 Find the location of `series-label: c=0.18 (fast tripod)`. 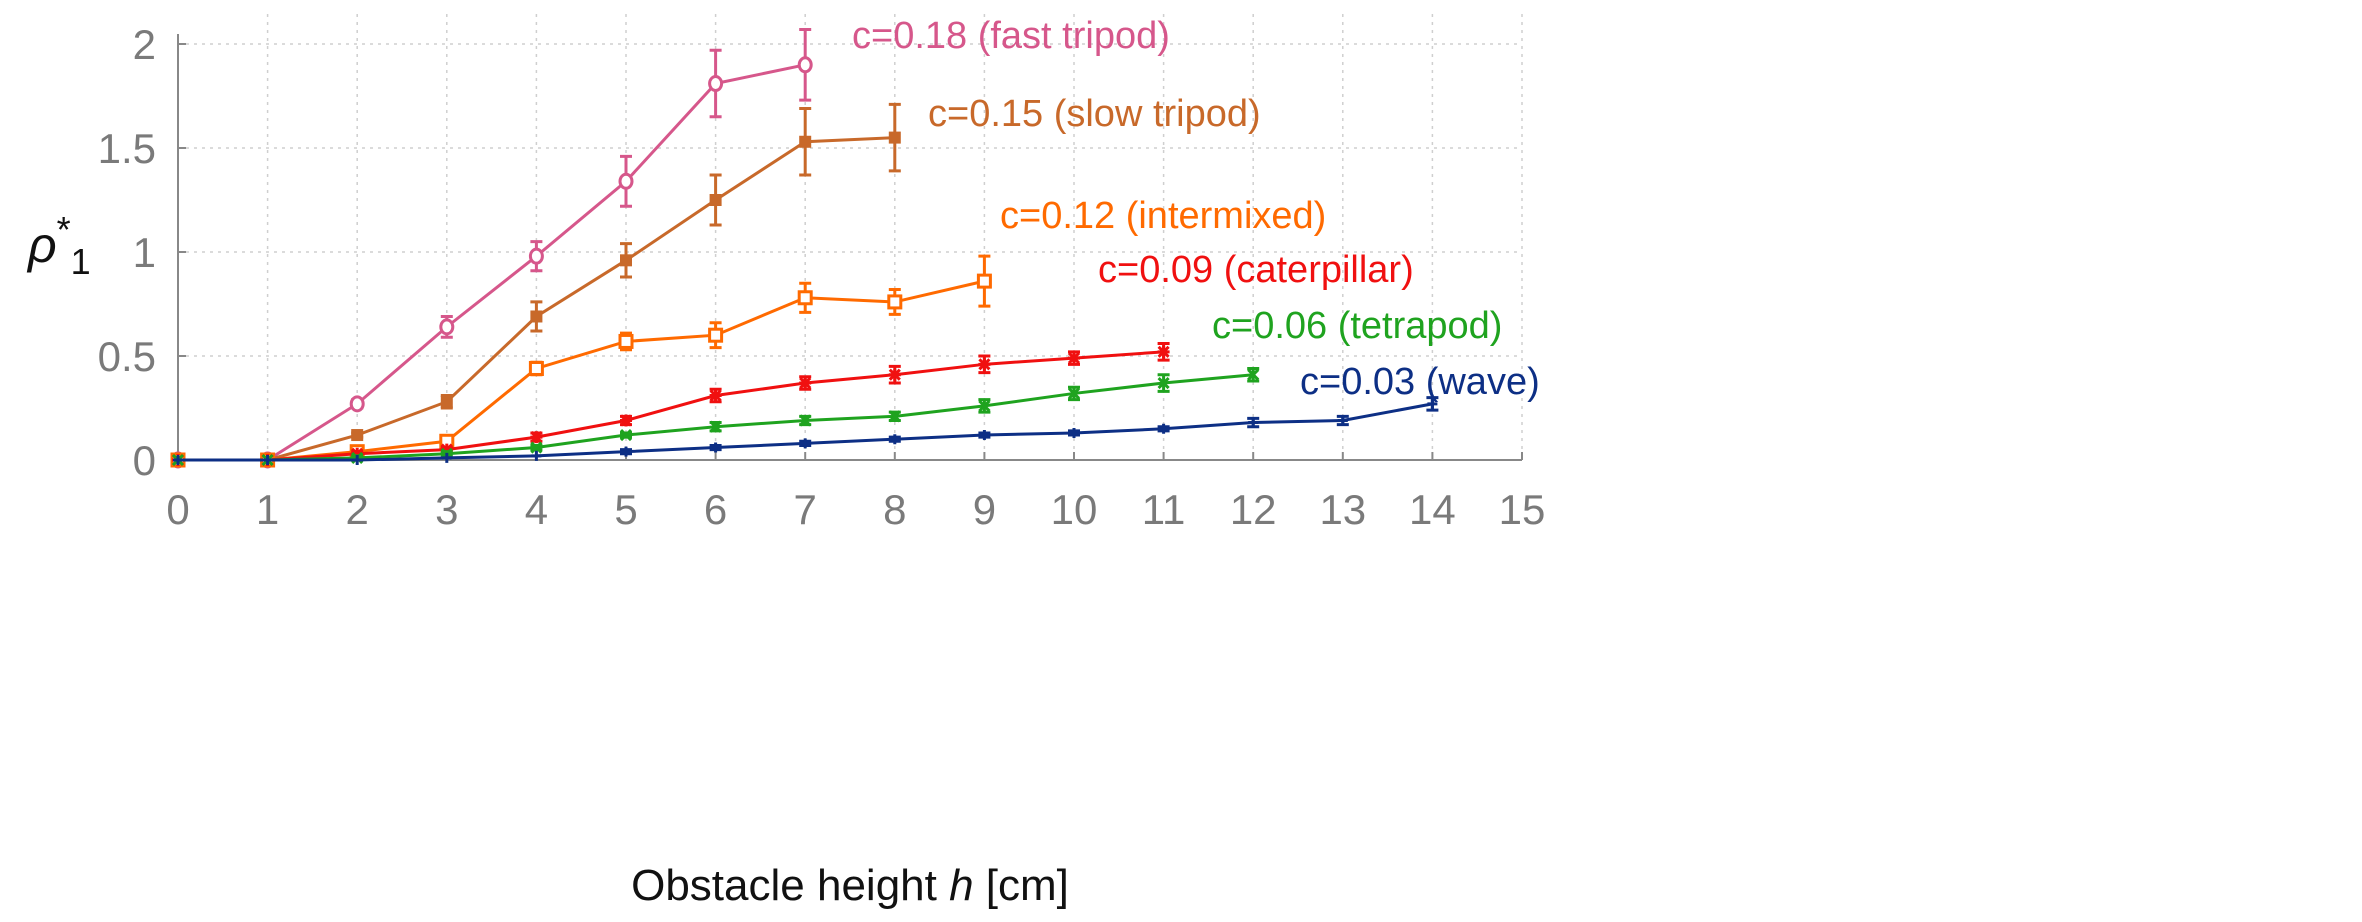

series-label: c=0.18 (fast tripod) is located at coordinates (1011, 36).